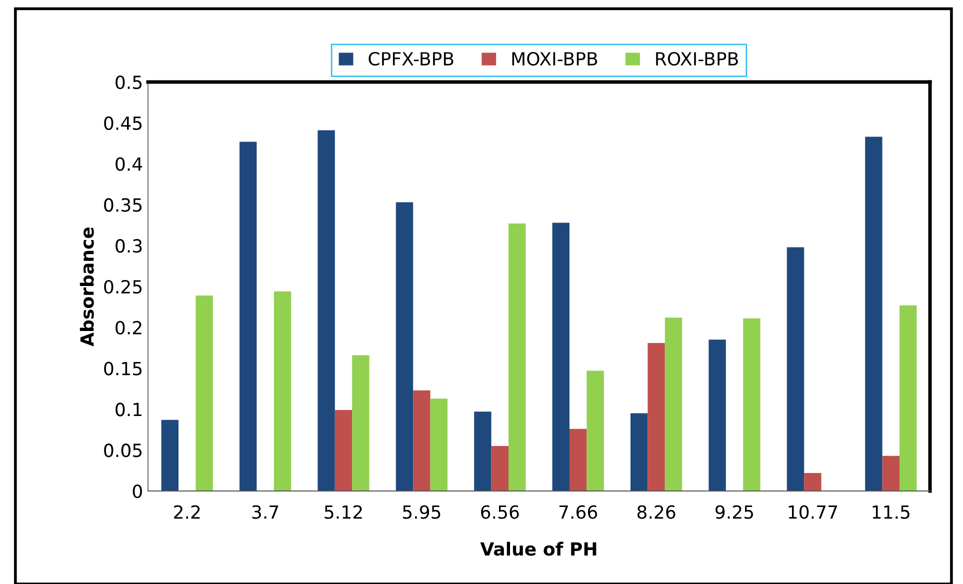 The height and width of the screenshot is (584, 963). Describe the element at coordinates (891, 512) in the screenshot. I see `x-tick-label: 11.5` at that location.